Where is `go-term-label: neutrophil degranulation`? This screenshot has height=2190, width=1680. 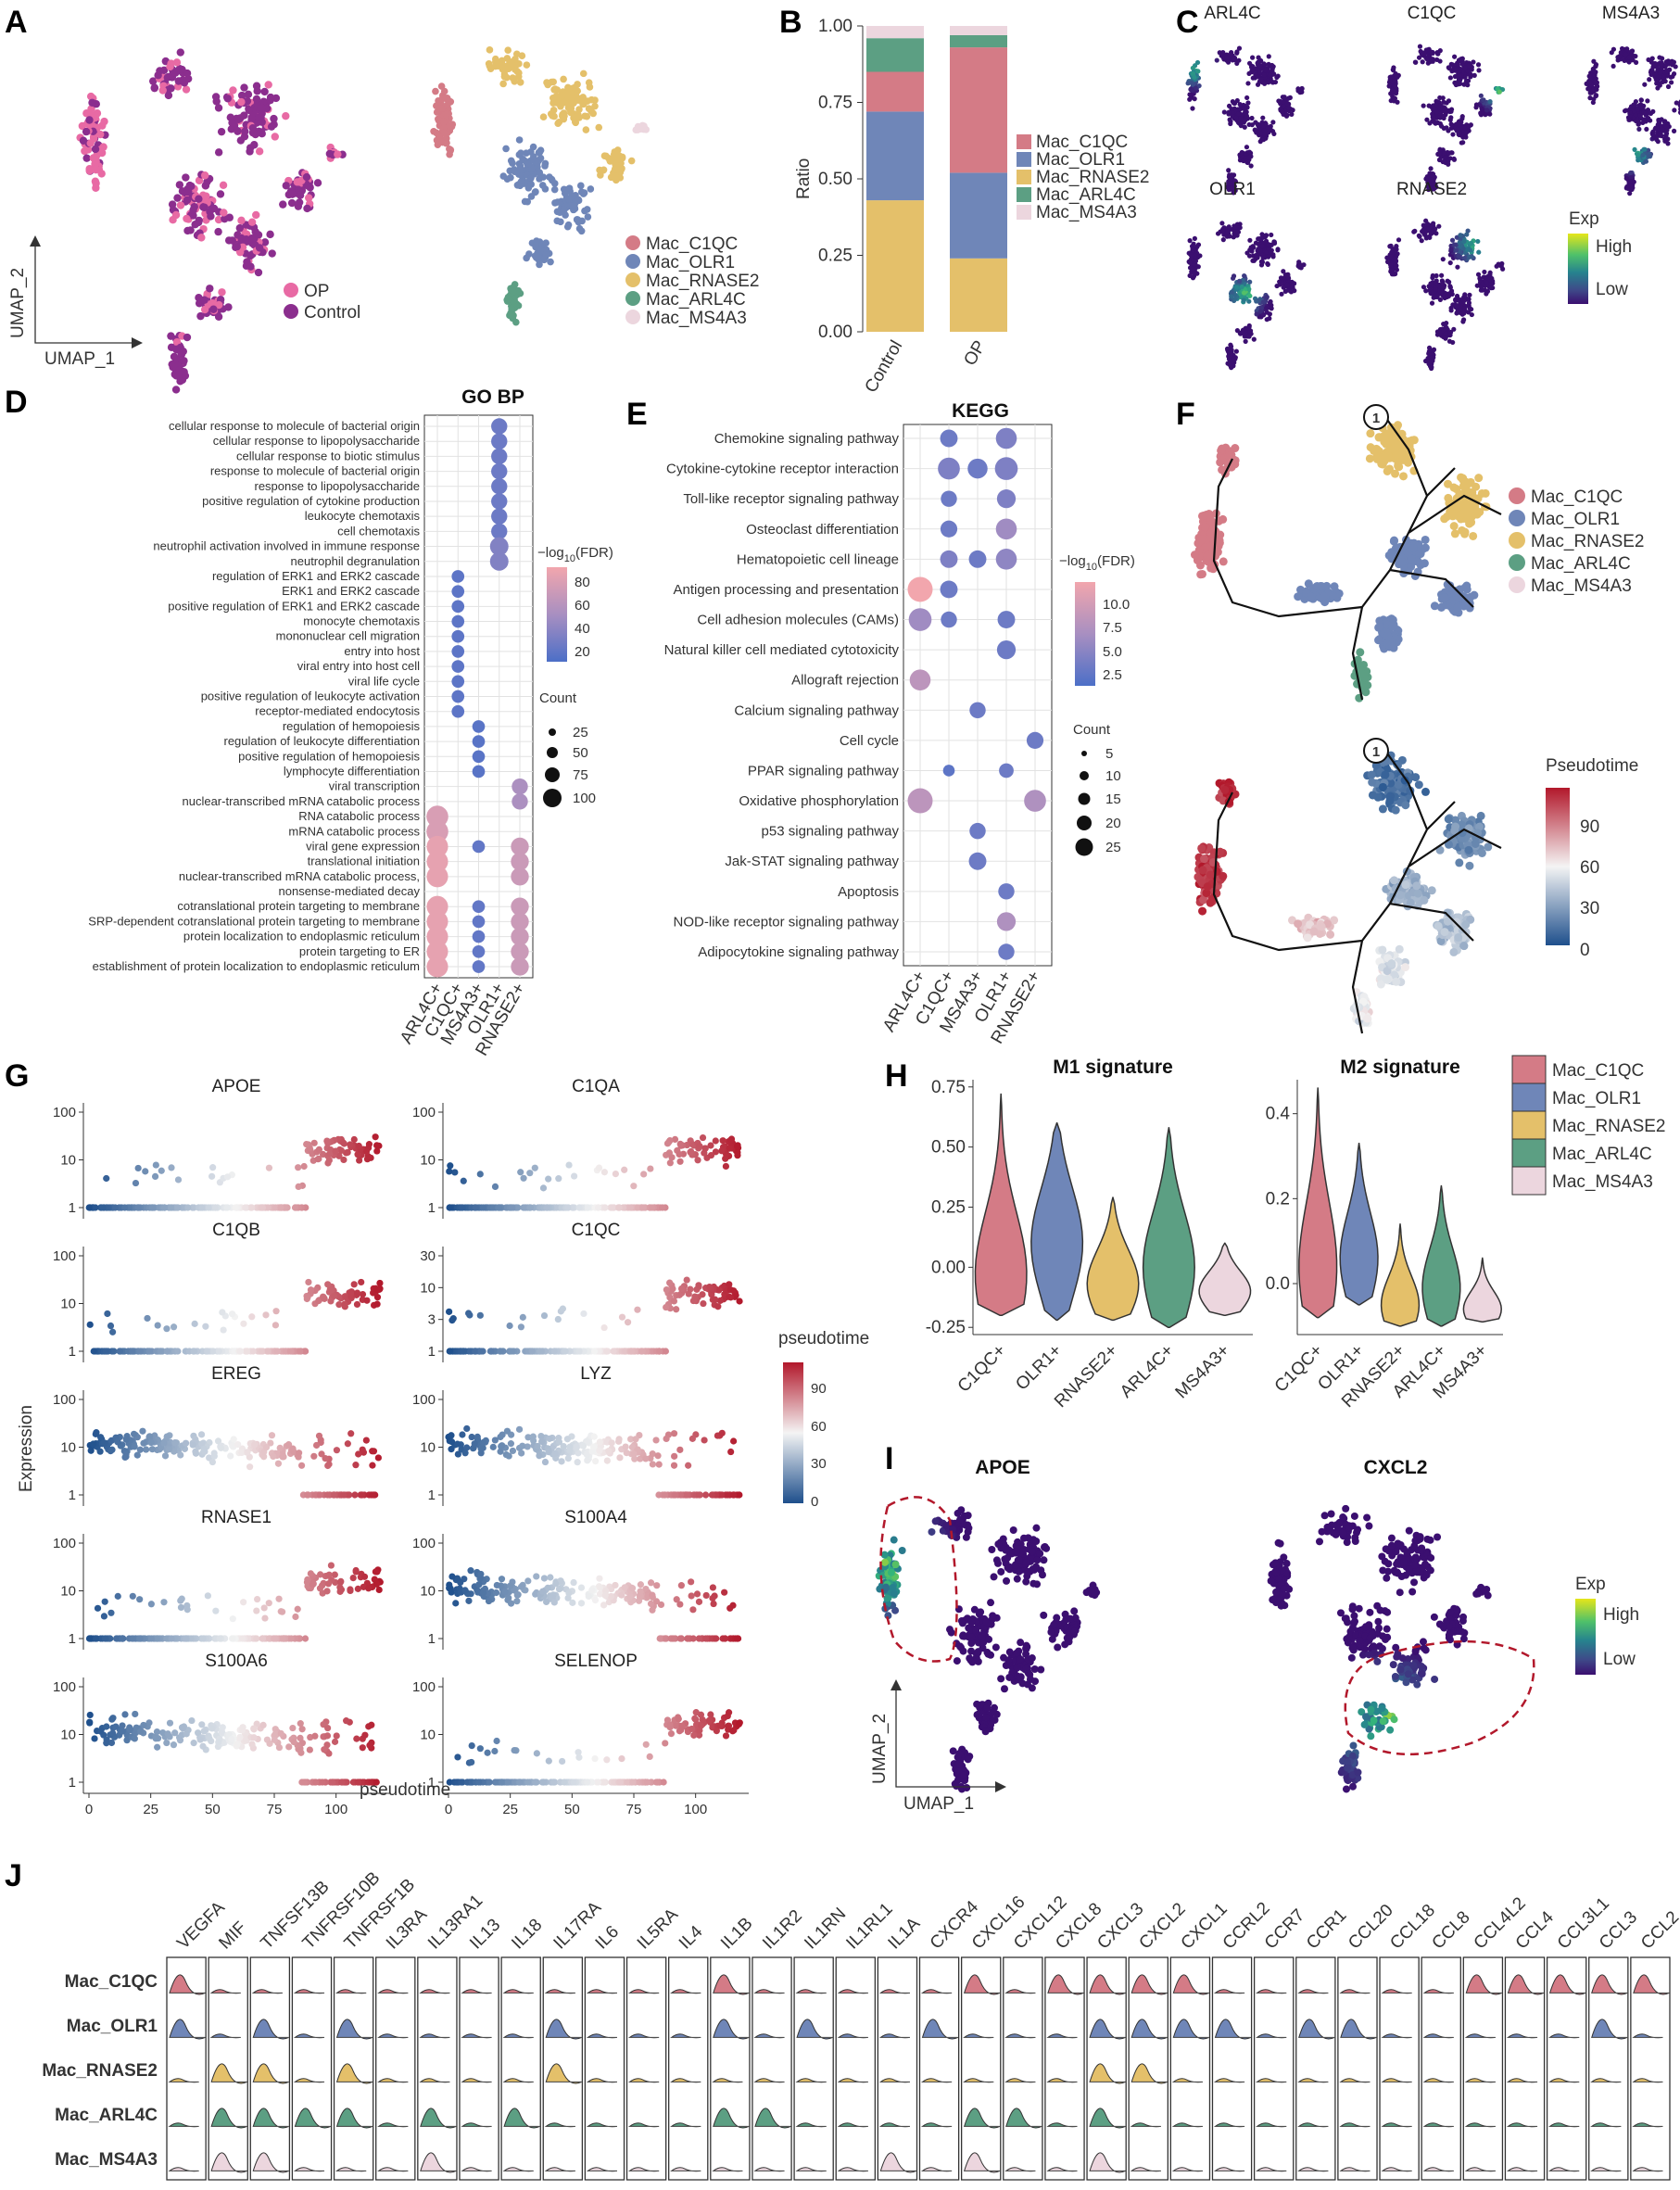 go-term-label: neutrophil degranulation is located at coordinates (356, 561).